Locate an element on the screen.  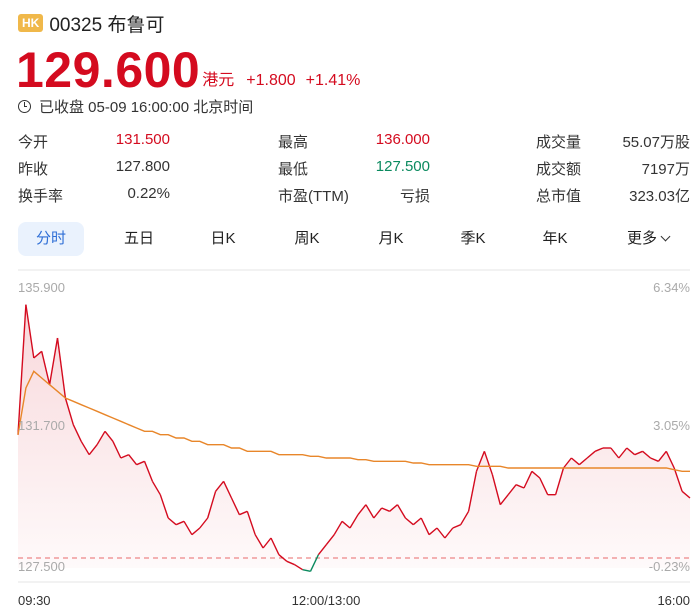
tab-yearly-k: 年K is located at coordinates (555, 238).